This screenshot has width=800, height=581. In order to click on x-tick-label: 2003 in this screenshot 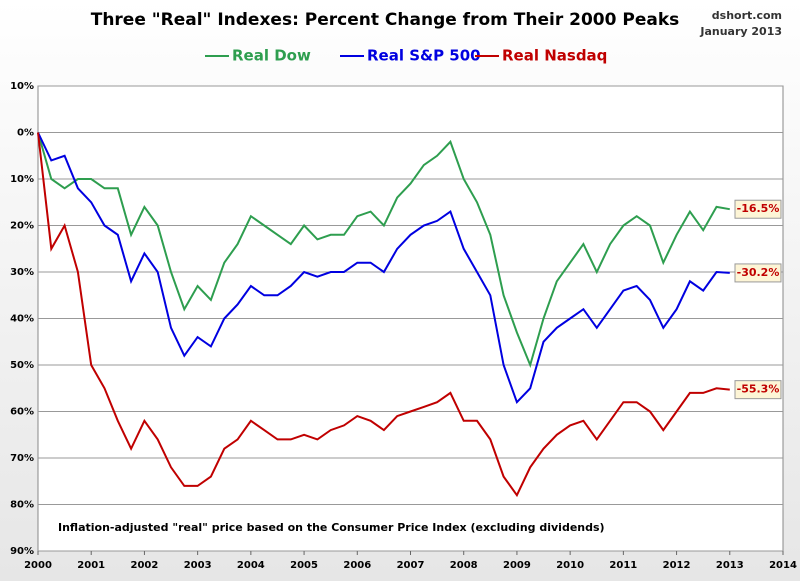, I will do `click(198, 565)`.